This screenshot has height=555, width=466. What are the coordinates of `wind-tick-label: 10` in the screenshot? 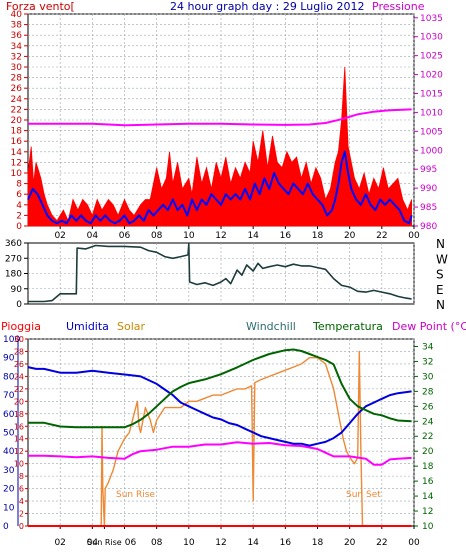 It's located at (17, 174).